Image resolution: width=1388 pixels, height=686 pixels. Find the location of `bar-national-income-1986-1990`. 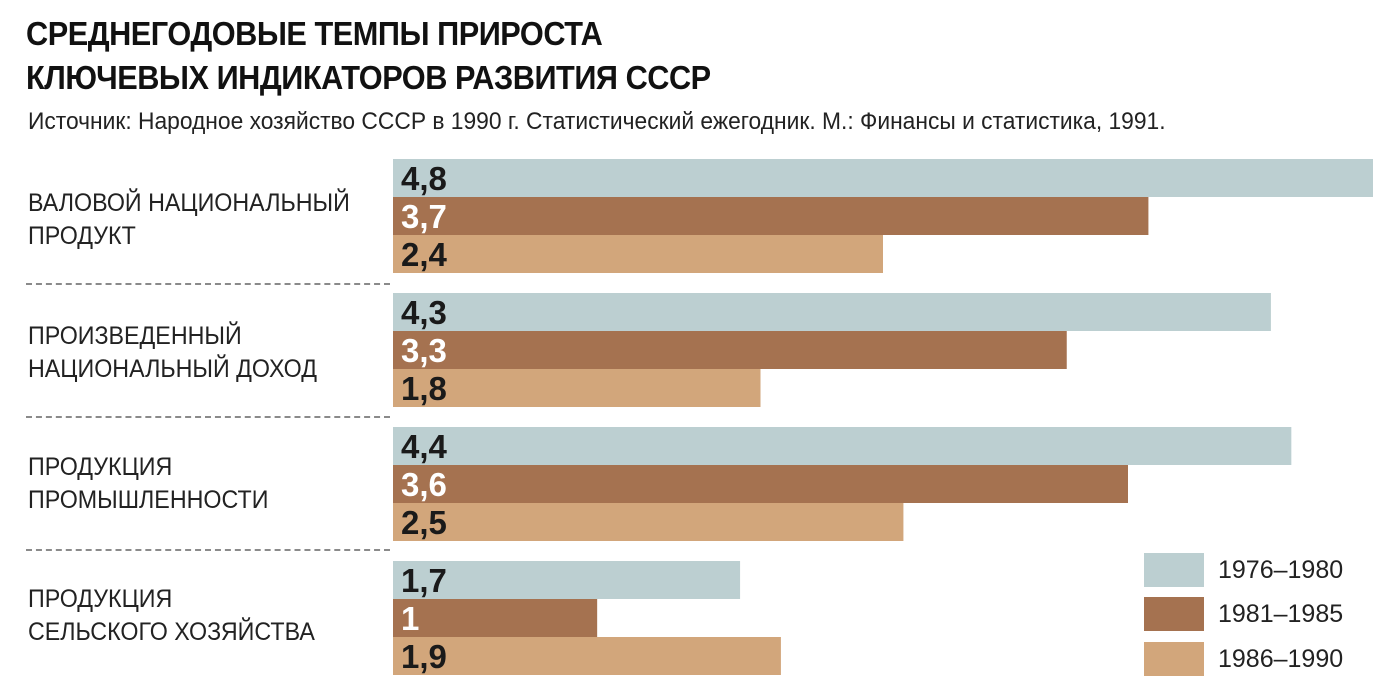

bar-national-income-1986-1990 is located at coordinates (577, 388).